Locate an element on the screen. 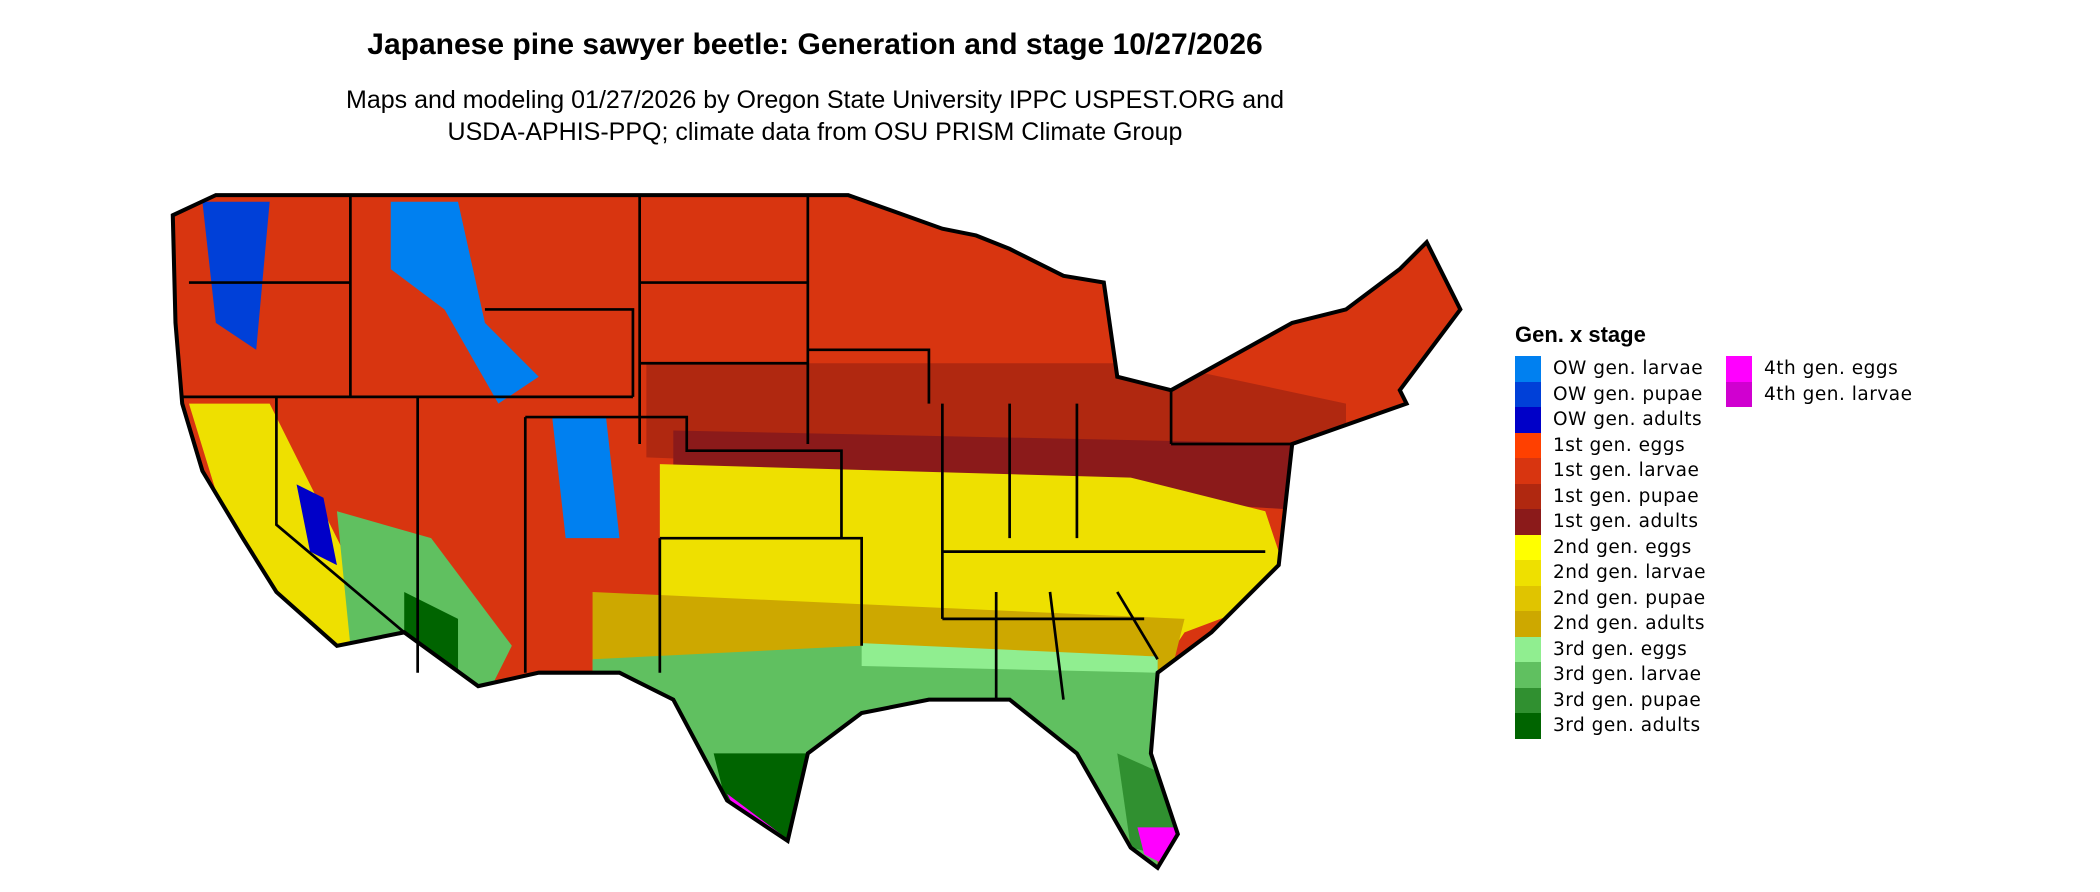 This screenshot has width=2100, height=892. legend-item: OW gen. larvae is located at coordinates (1610, 369).